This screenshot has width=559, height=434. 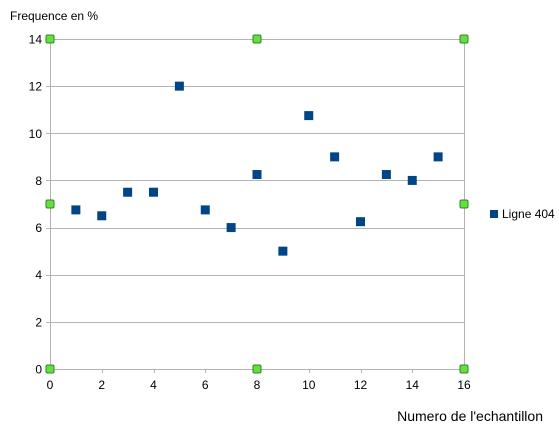 I want to click on x-axis-title: Numero de l'echantillon, so click(x=470, y=416).